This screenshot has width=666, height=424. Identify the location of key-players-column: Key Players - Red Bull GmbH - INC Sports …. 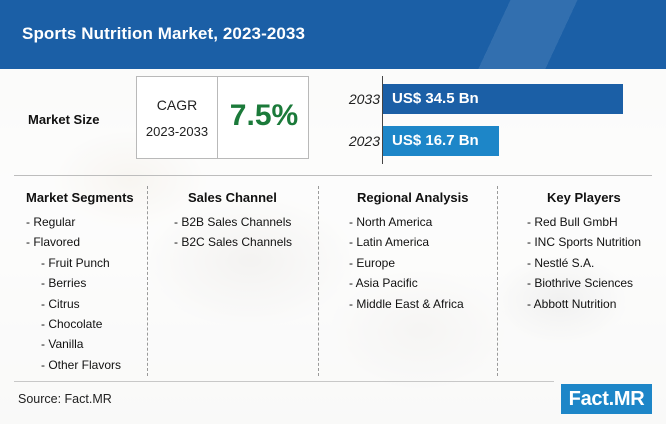
(584, 252).